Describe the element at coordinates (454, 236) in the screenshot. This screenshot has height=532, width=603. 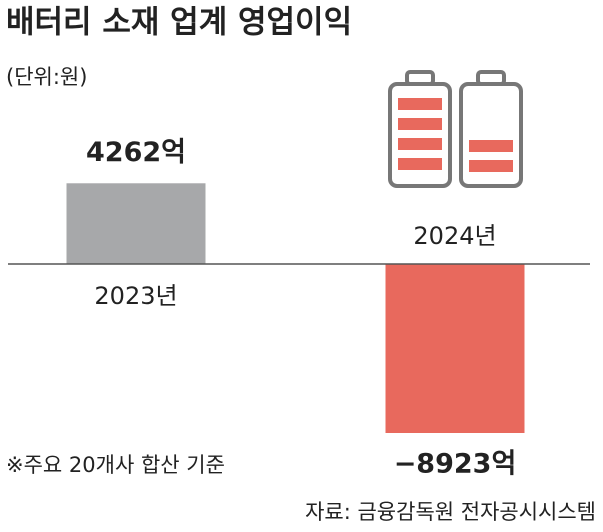
I see `x-tick-label: 2024년` at that location.